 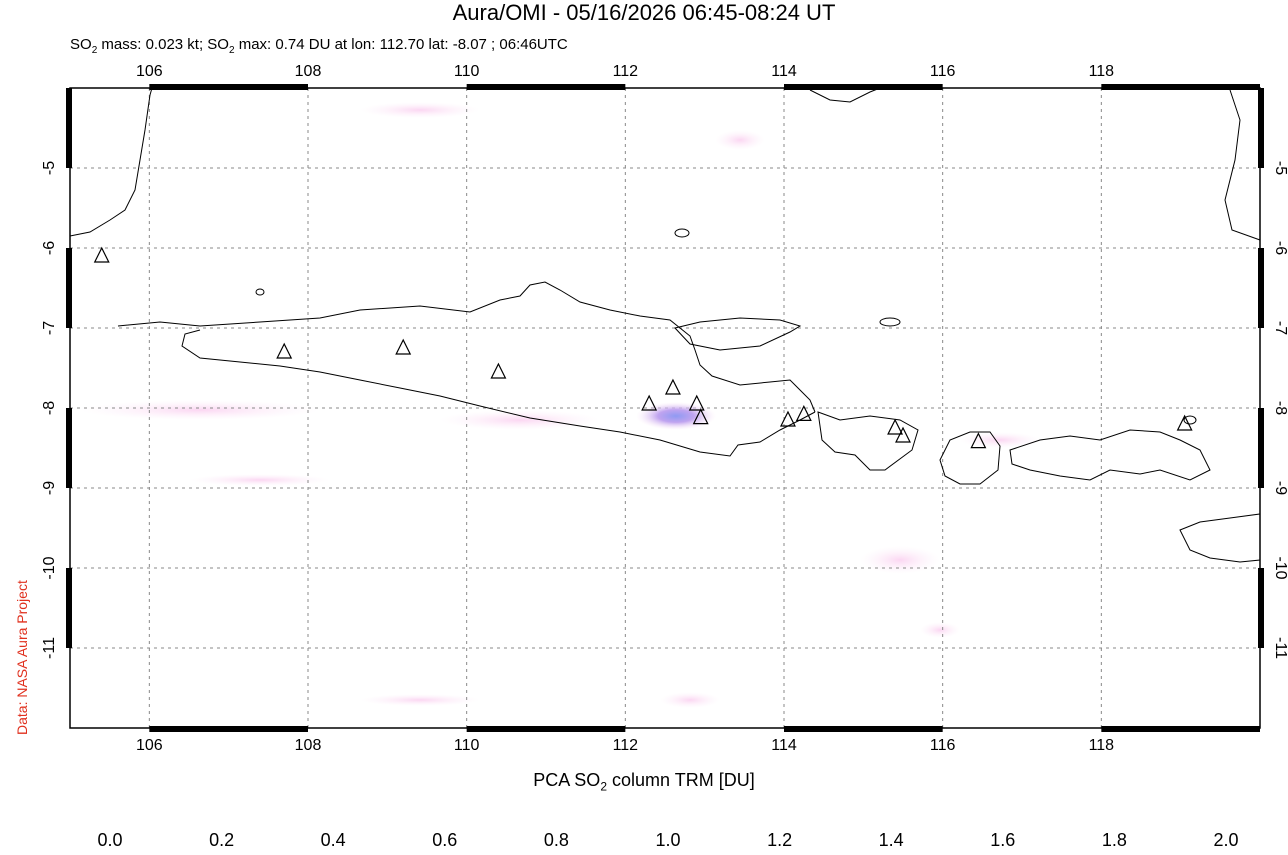 I want to click on lat-tick-label-right: -7, so click(x=1280, y=328).